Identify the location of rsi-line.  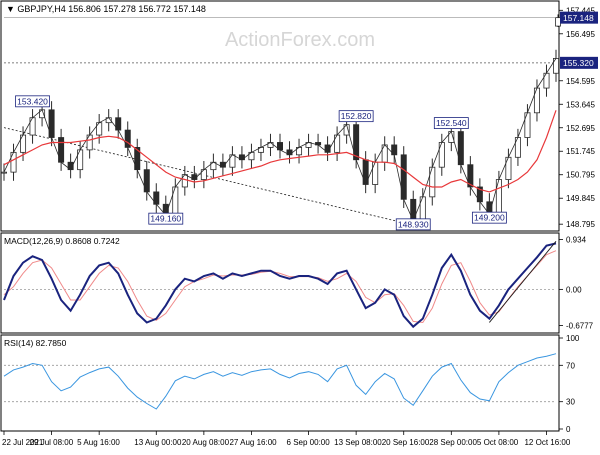
(280, 381).